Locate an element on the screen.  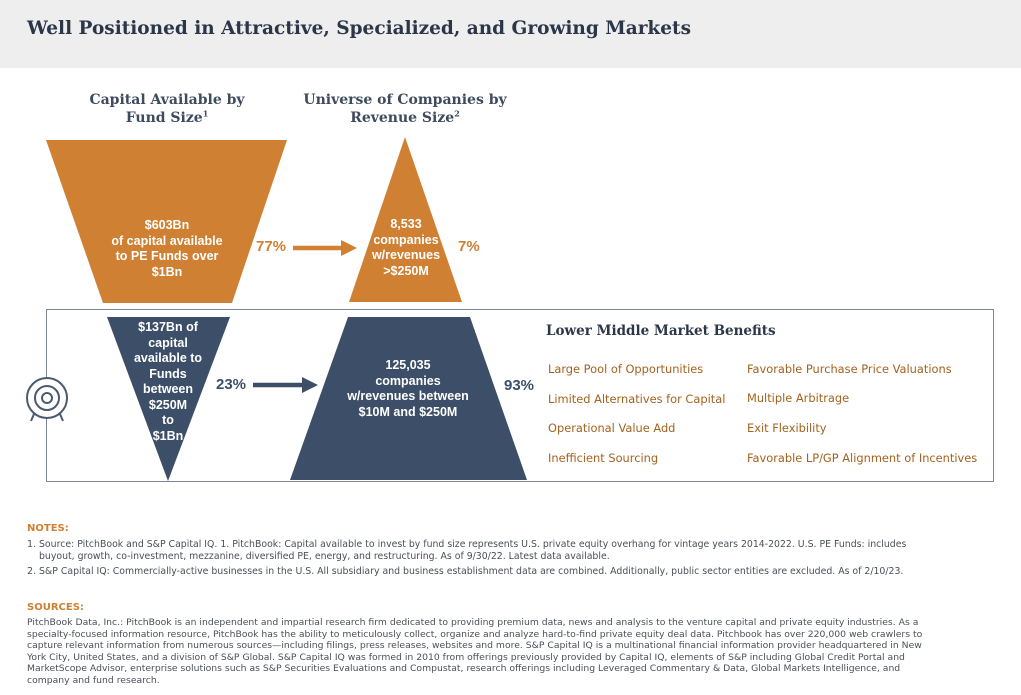
lower-right-trapezoid is located at coordinates (408, 398).